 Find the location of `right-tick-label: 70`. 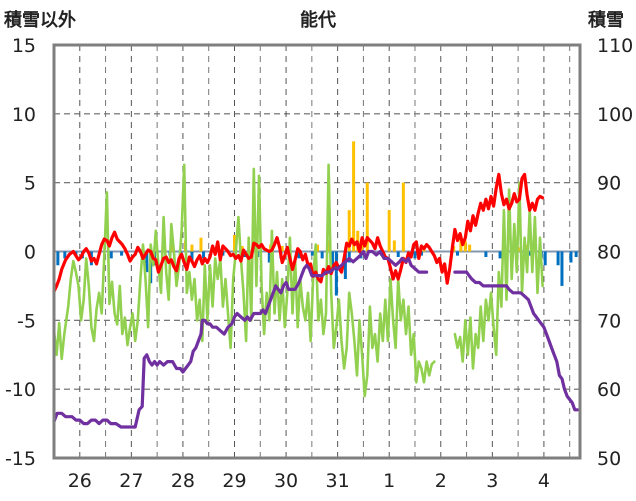

right-tick-label: 70 is located at coordinates (609, 321).